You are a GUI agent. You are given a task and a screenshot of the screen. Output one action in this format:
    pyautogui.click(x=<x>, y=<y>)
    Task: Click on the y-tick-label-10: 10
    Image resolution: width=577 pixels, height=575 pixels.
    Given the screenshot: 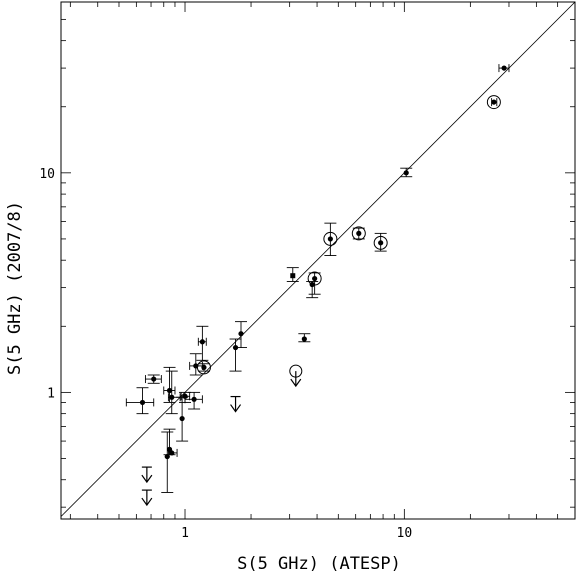 What is the action you would take?
    pyautogui.click(x=47, y=174)
    